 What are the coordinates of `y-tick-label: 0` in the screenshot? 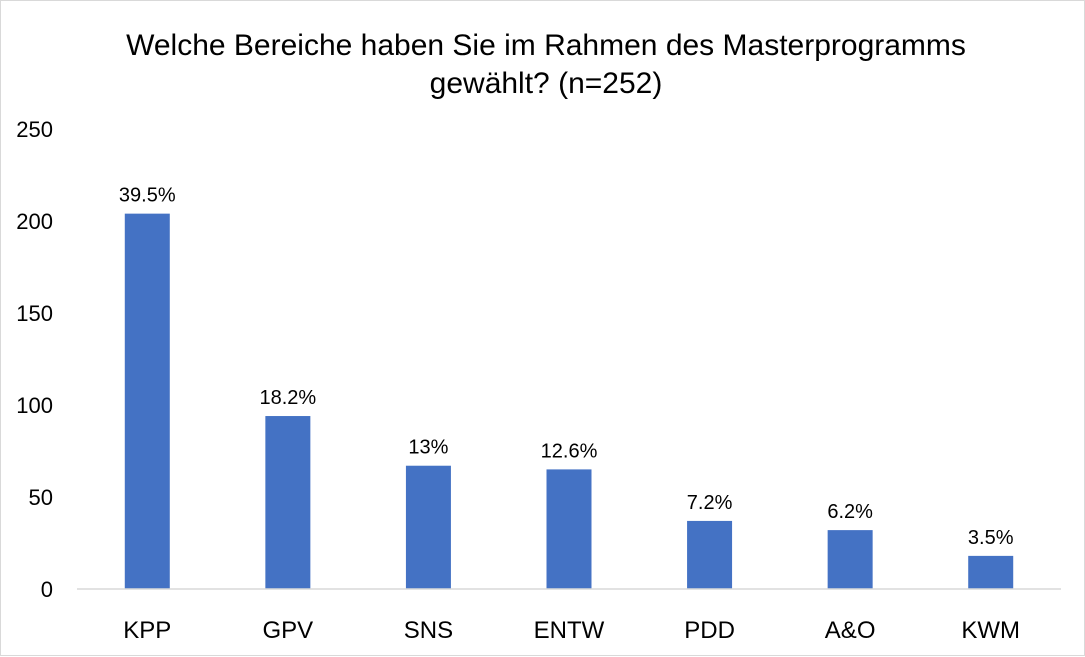 It's located at (47, 589).